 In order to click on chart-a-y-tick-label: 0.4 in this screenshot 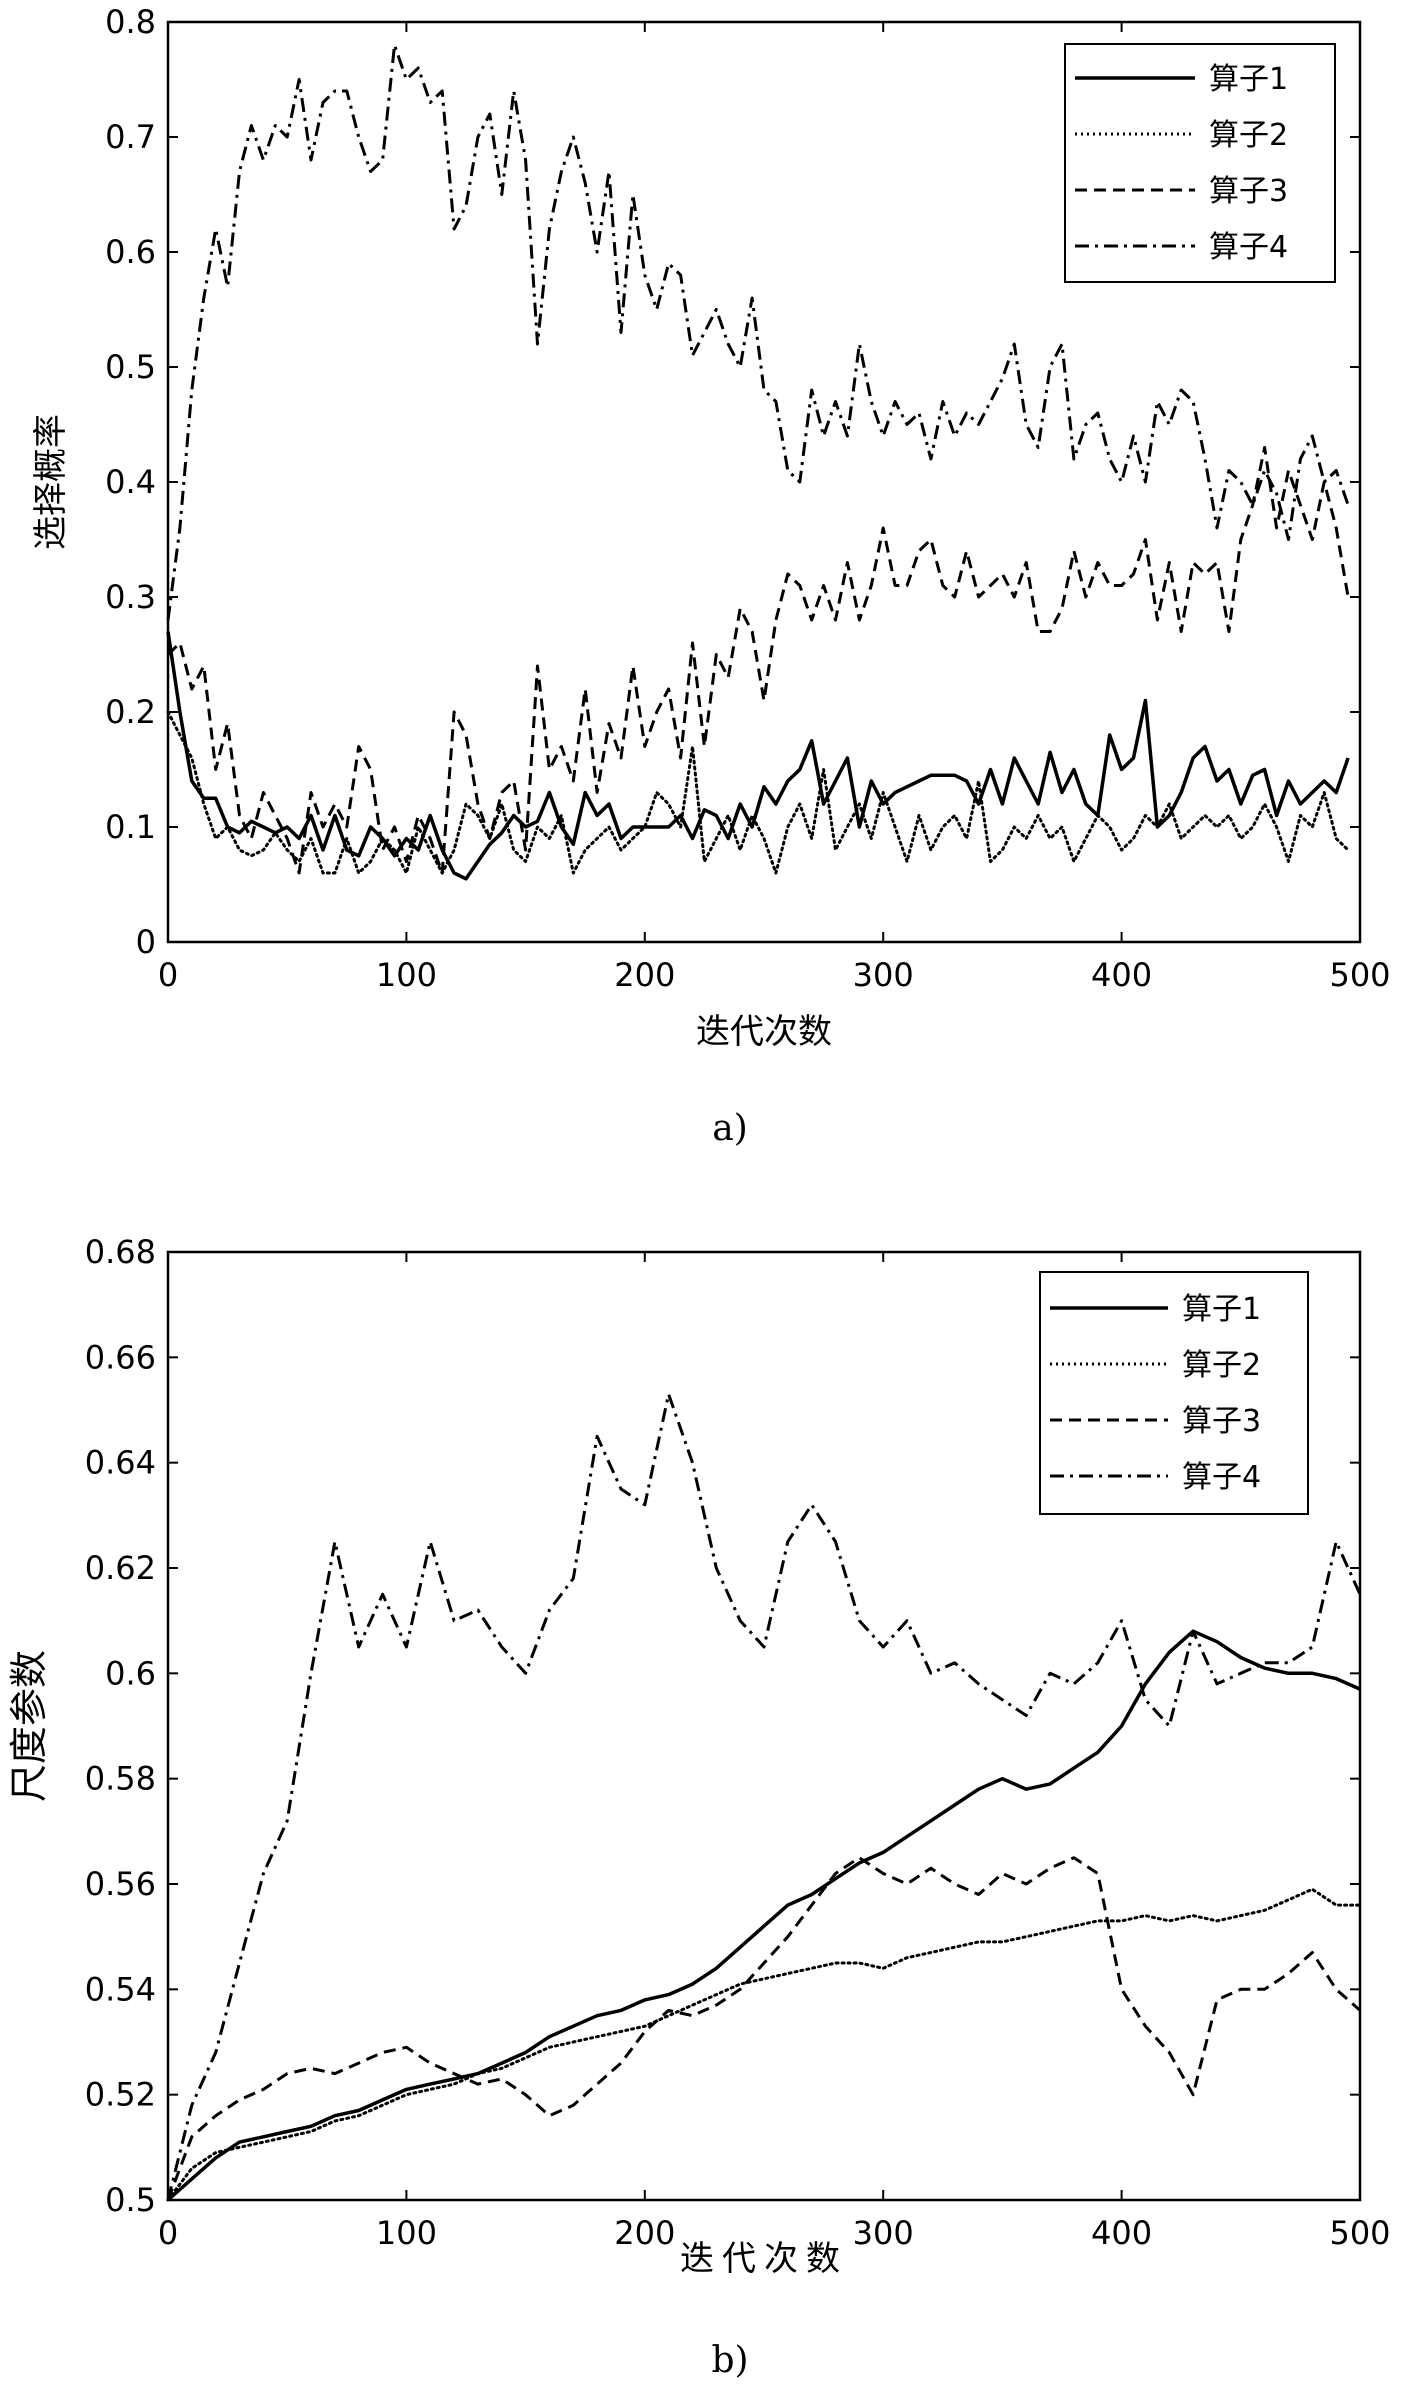, I will do `click(130, 482)`.